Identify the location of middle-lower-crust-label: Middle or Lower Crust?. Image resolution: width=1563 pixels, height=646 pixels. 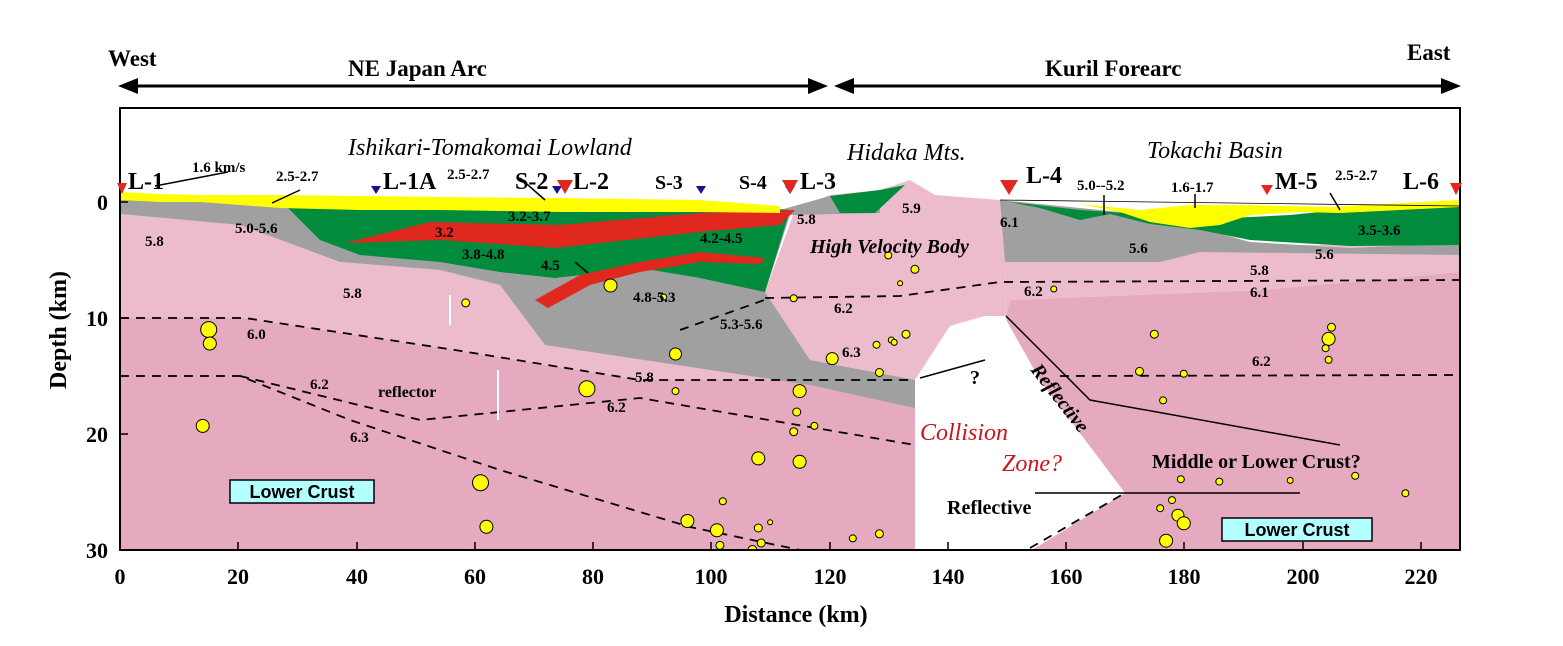
(1256, 462).